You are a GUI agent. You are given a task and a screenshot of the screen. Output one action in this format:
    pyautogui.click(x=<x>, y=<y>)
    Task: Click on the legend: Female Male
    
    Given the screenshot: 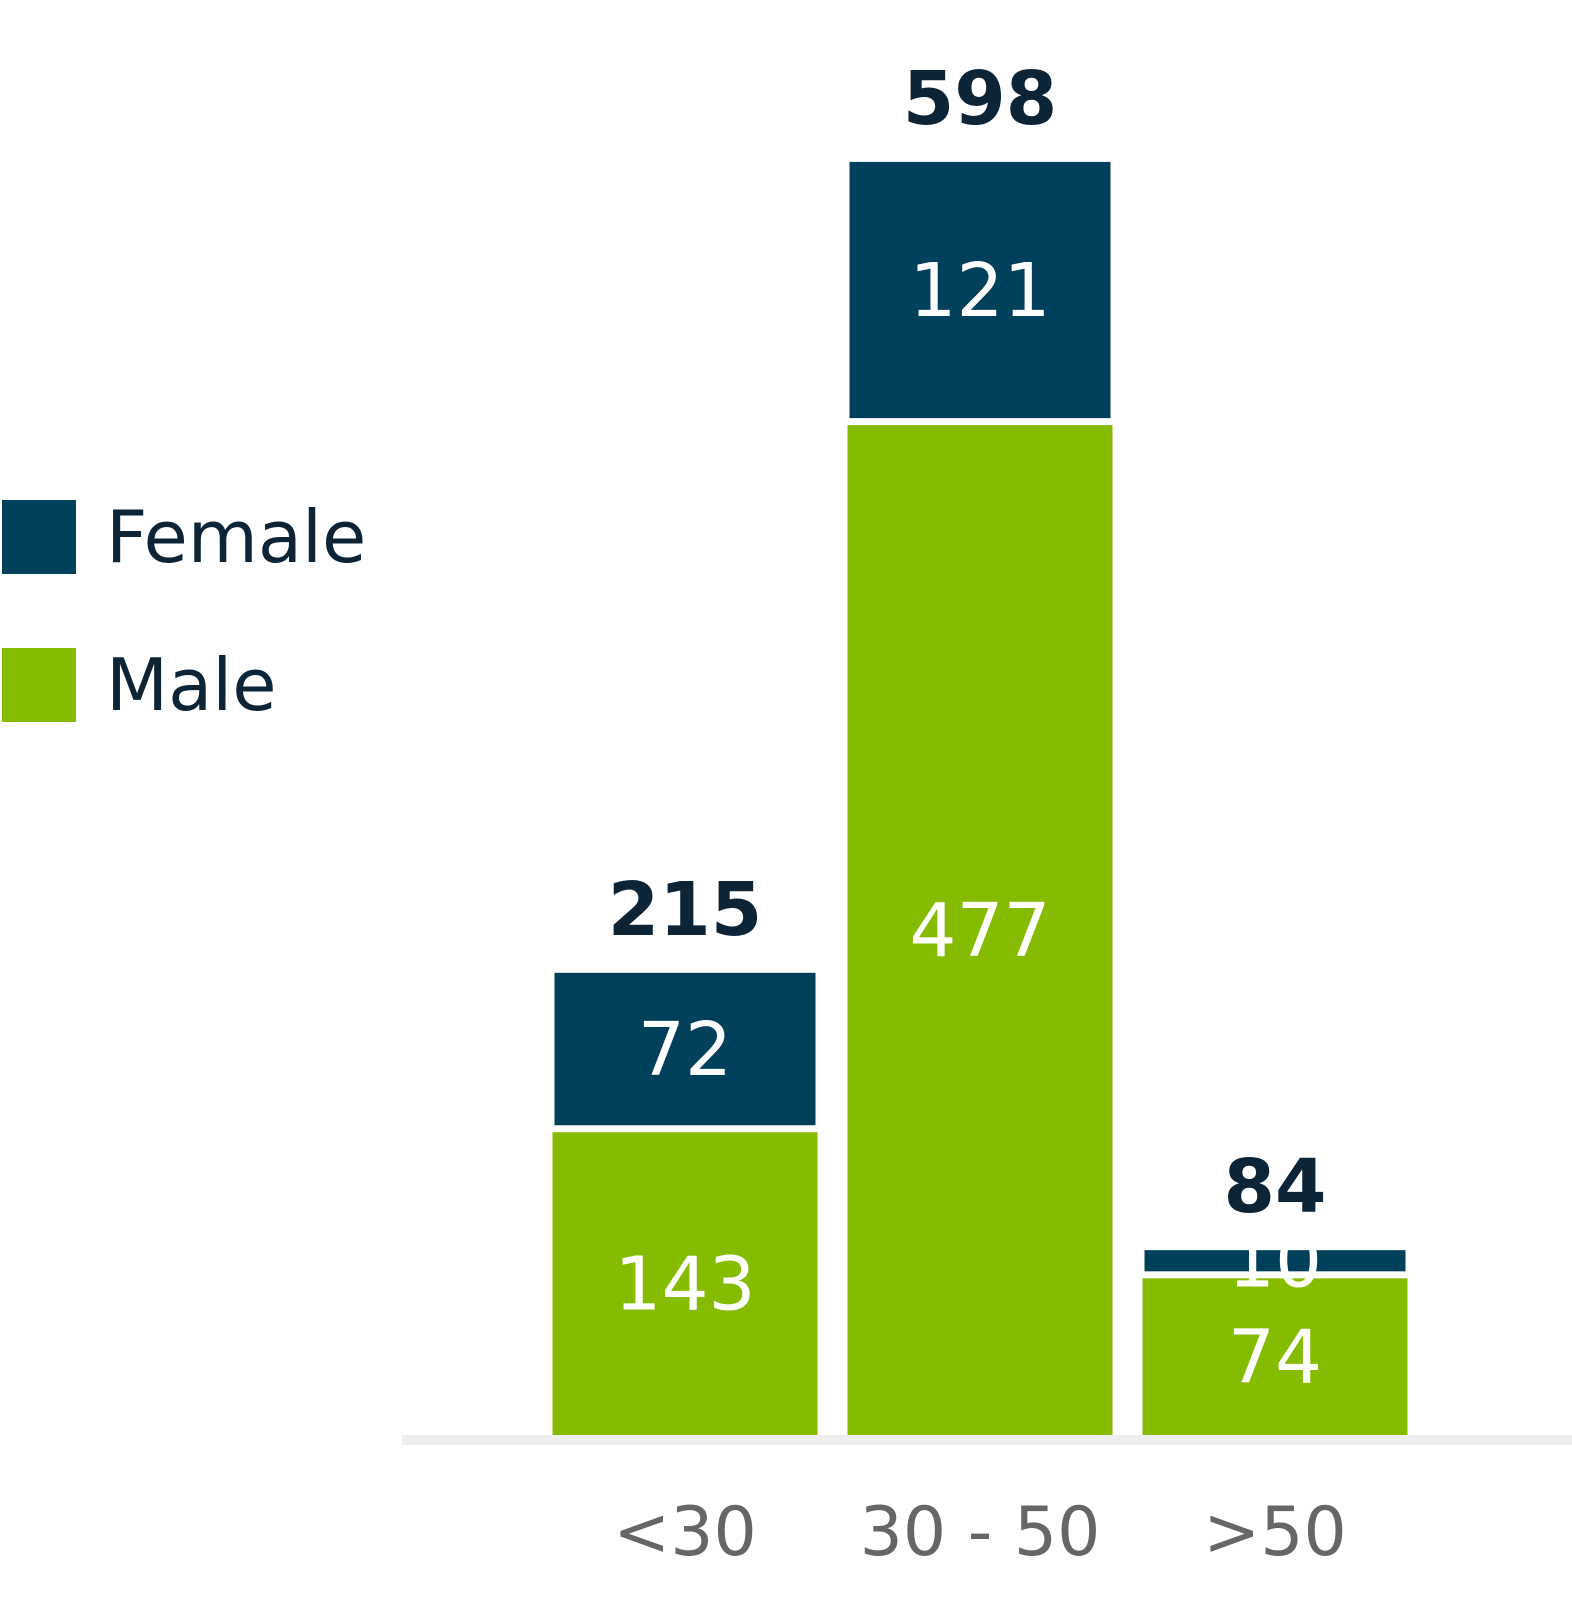 What is the action you would take?
    pyautogui.click(x=183, y=645)
    